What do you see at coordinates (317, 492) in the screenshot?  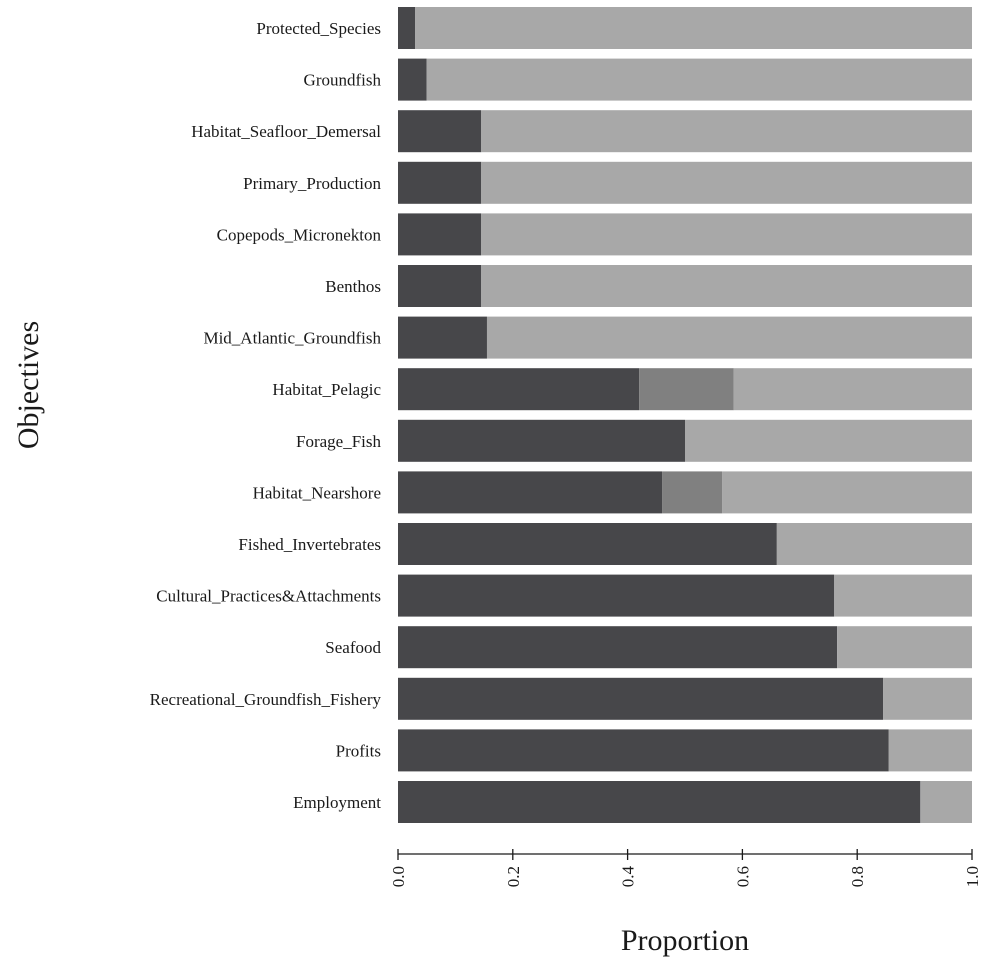 I see `category-label: Habitat_Nearshore` at bounding box center [317, 492].